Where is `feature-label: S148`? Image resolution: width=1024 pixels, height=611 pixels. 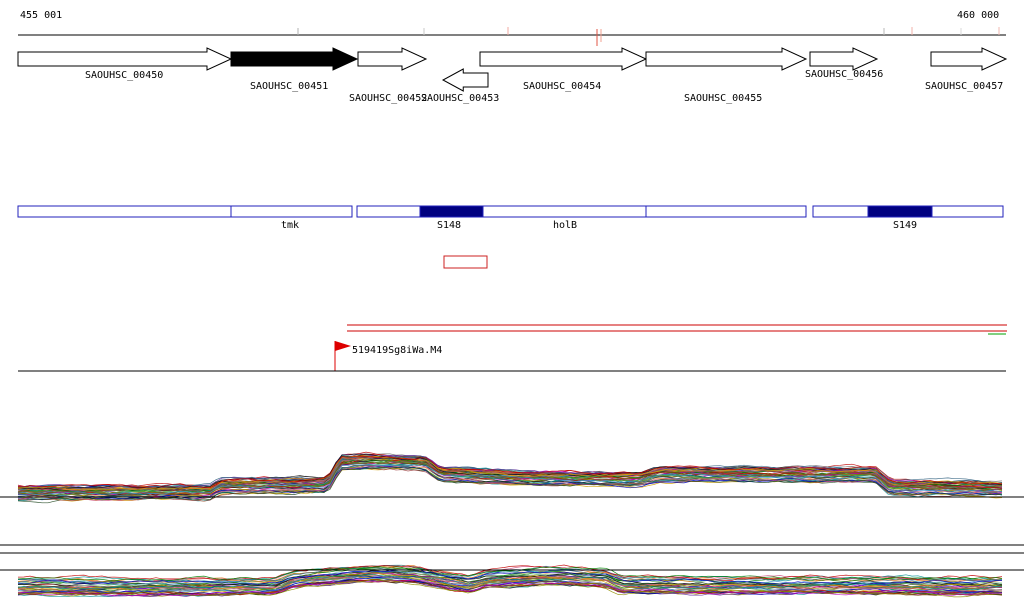
feature-label: S148 is located at coordinates (449, 225).